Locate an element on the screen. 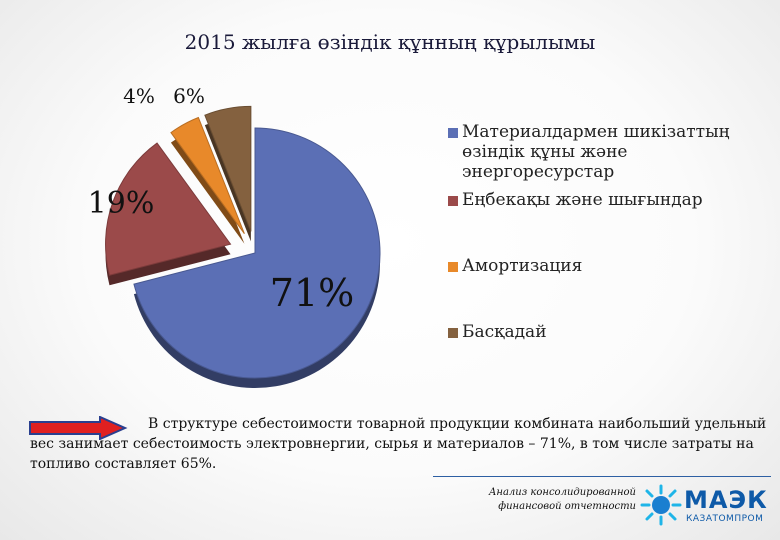 The width and height of the screenshot is (780, 540). legend-item-other: Басқадай is located at coordinates (590, 332).